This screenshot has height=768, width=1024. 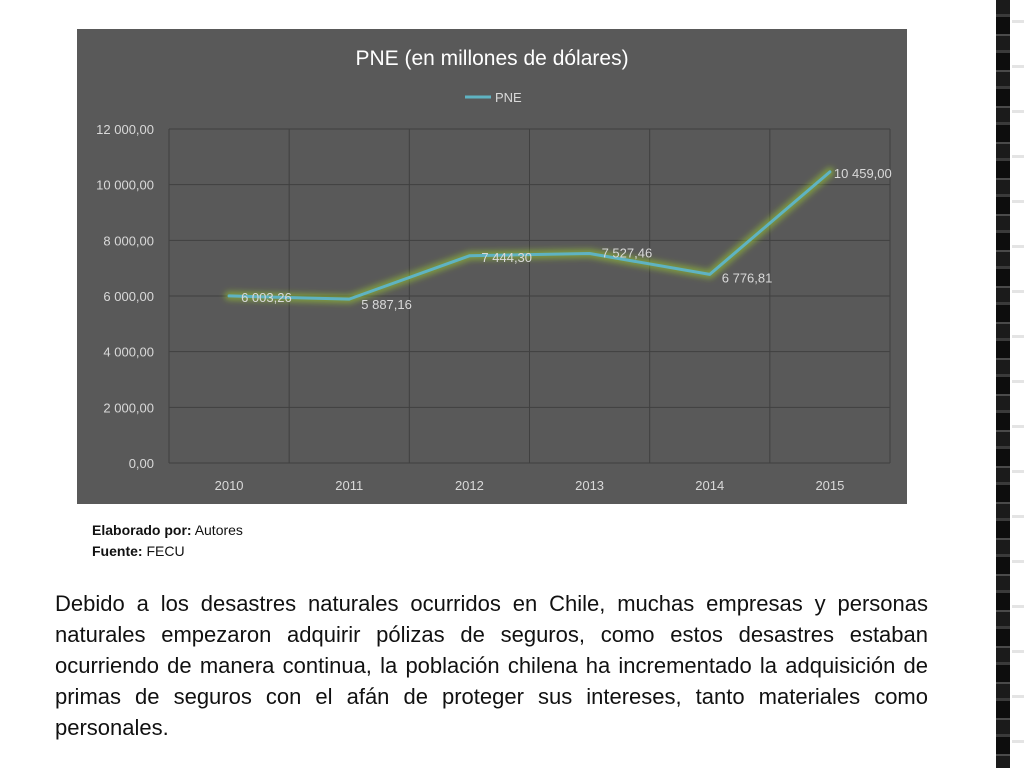 I want to click on x-tick-label: 2011, so click(x=349, y=485).